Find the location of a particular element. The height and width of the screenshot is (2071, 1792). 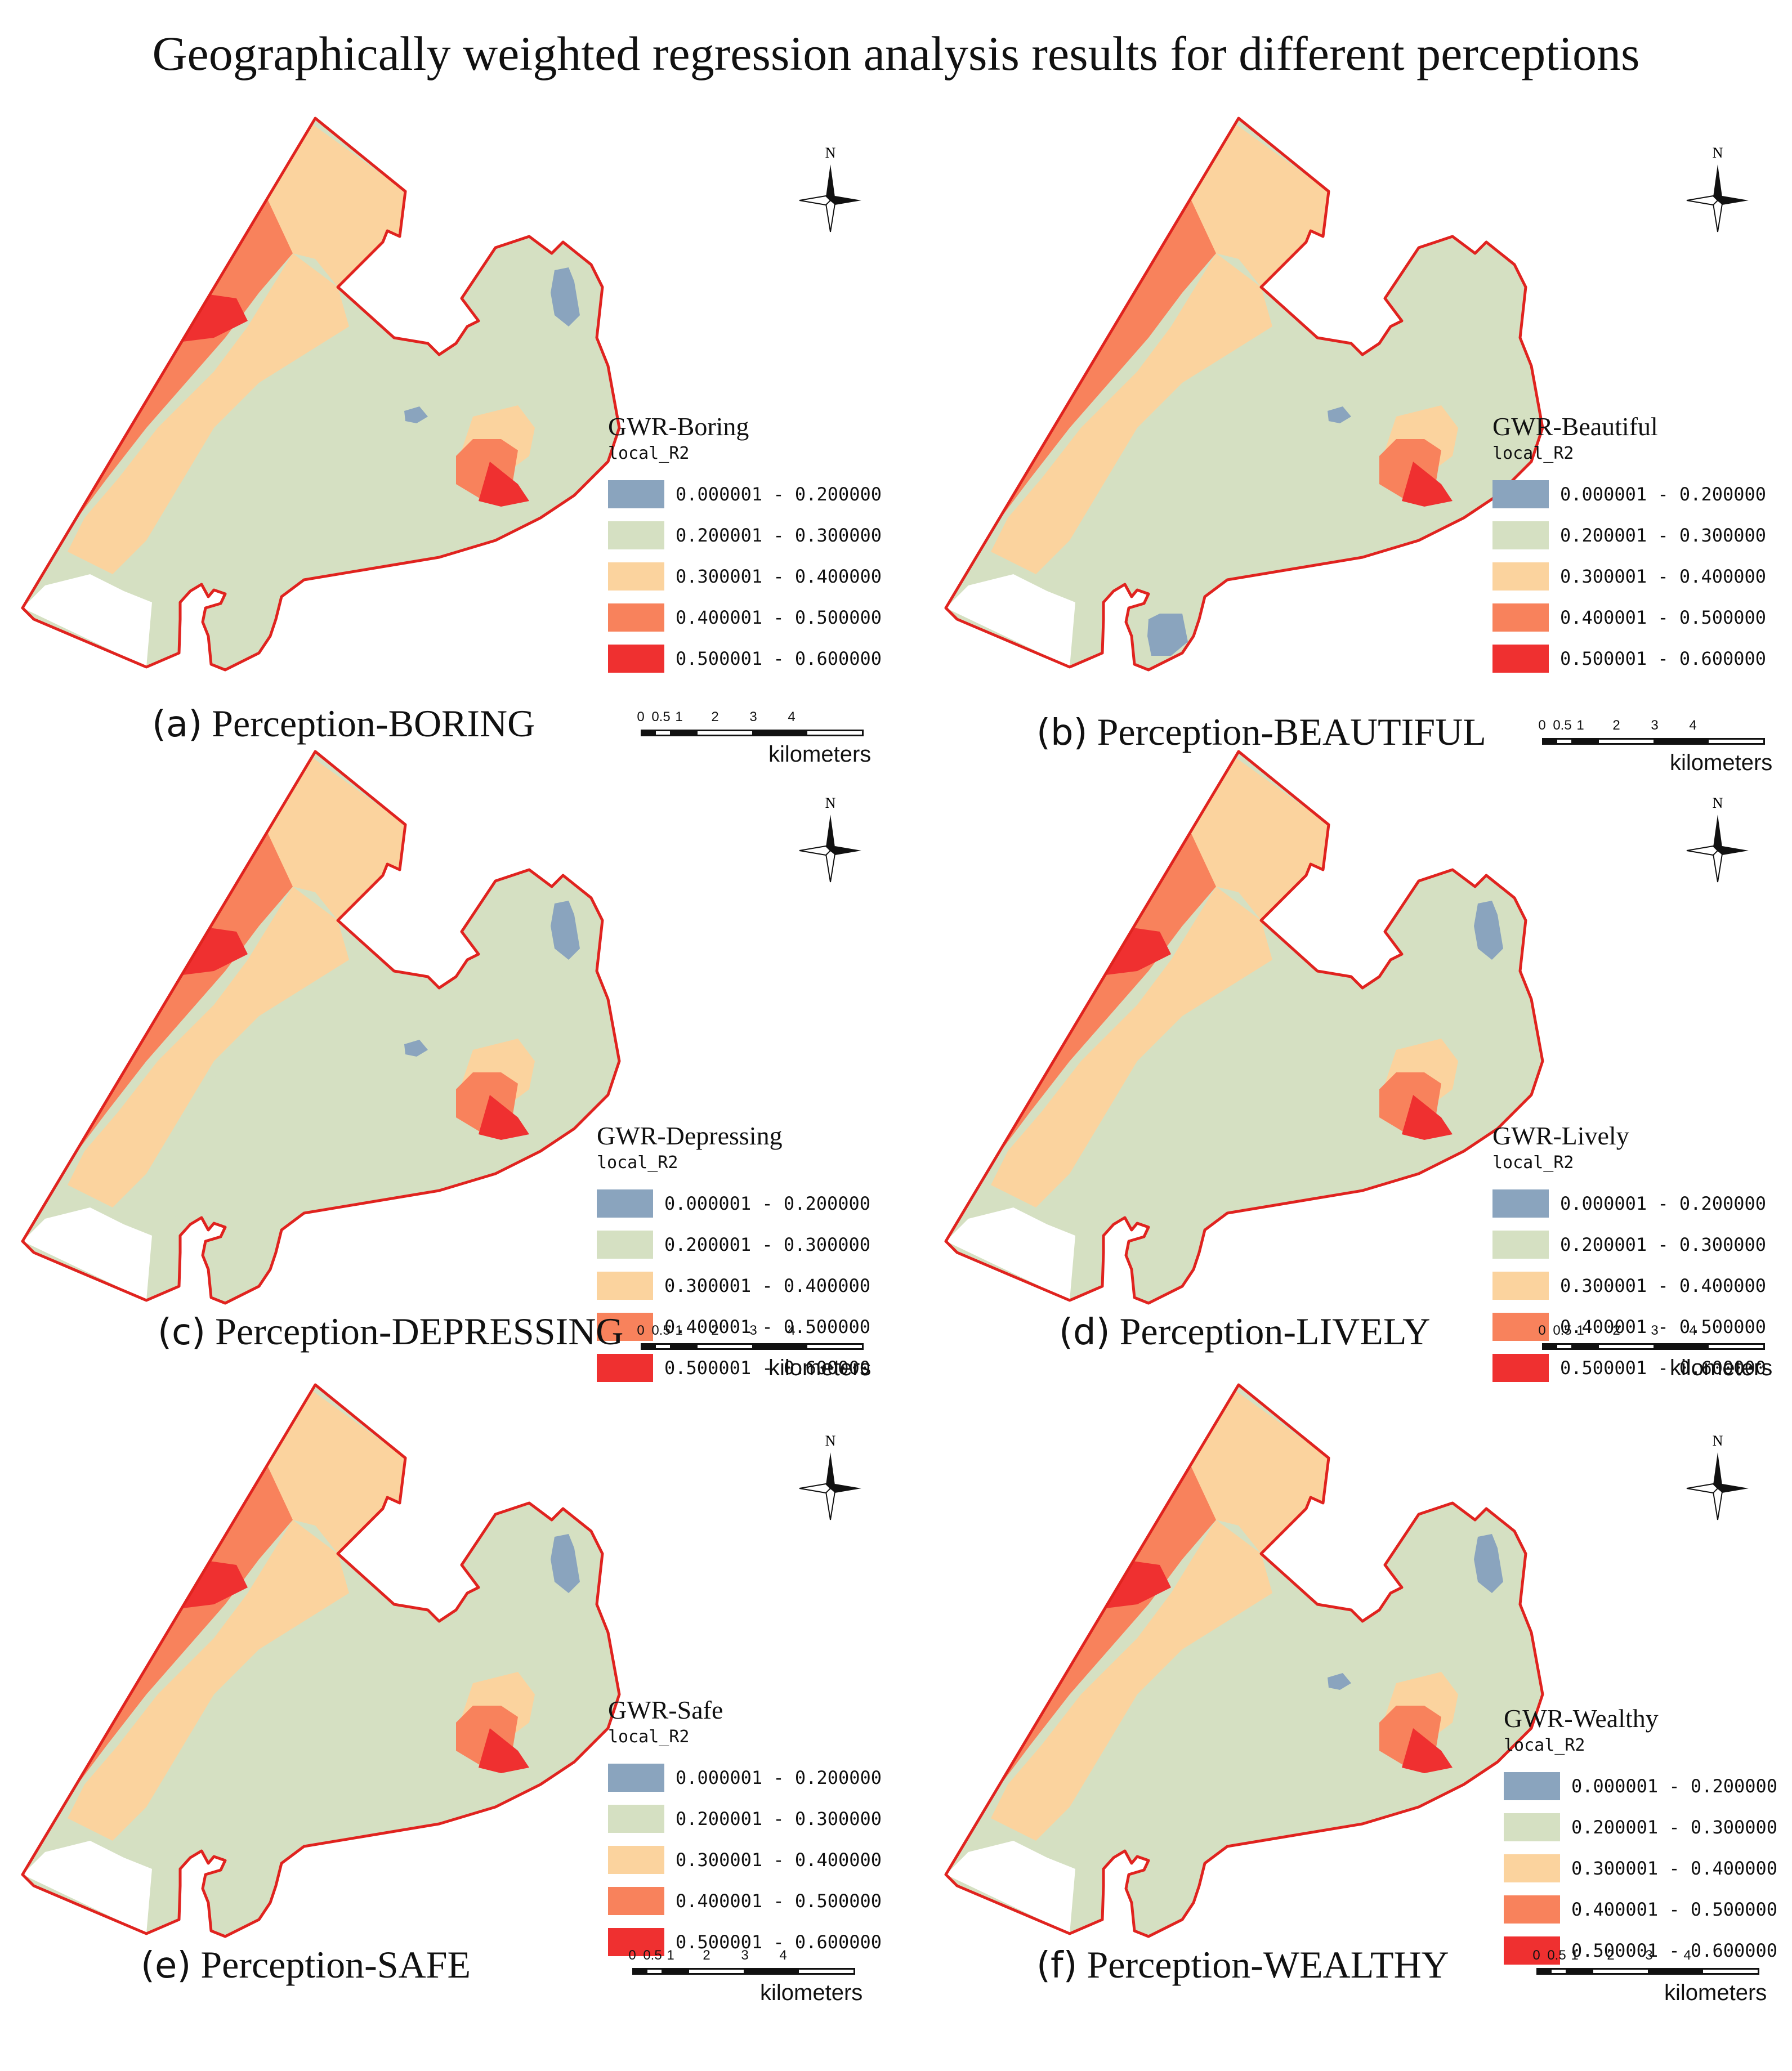

panel-letter: (b) is located at coordinates (1062, 733).